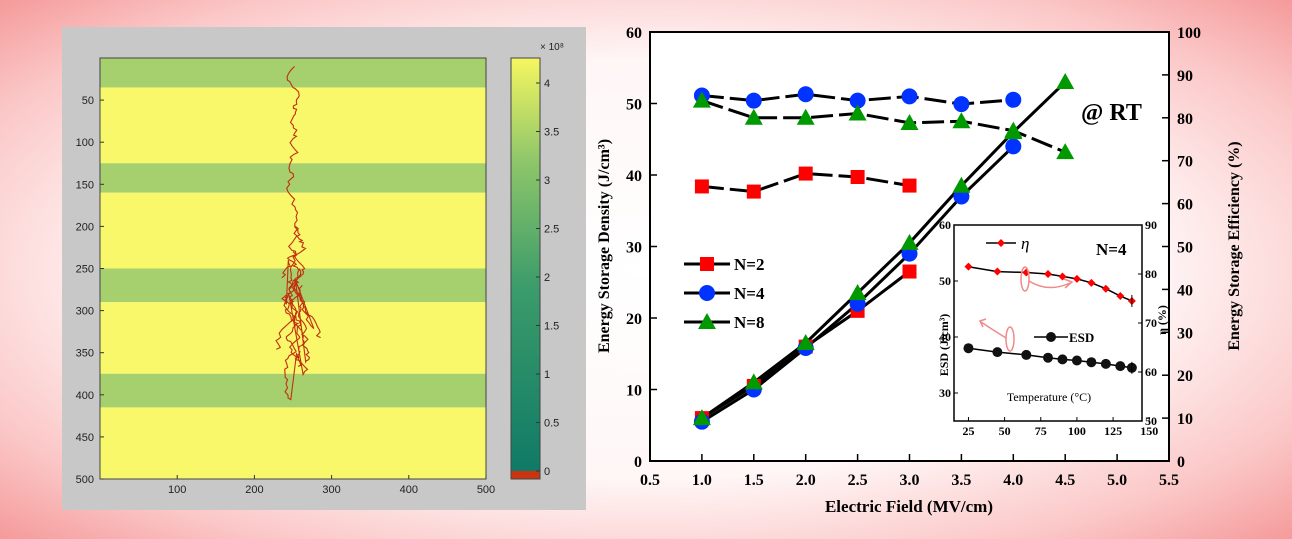  Describe the element at coordinates (85, 185) in the screenshot. I see `heatmap-y-tick-label: 150` at that location.